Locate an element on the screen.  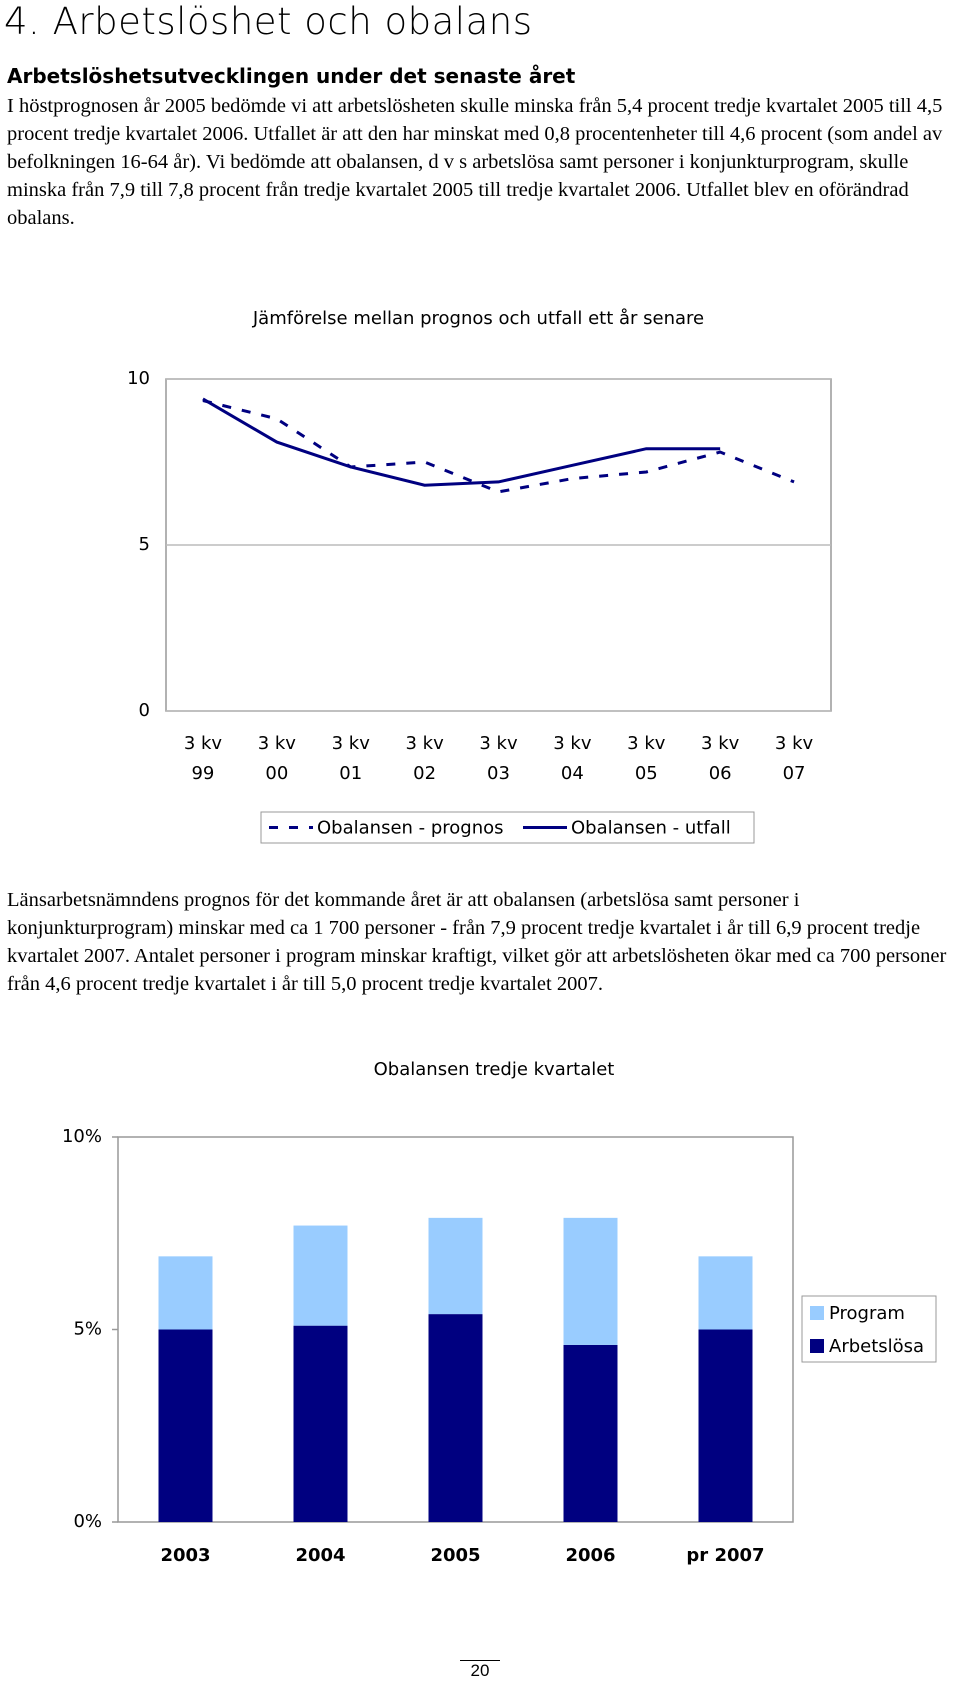
x-tick-label: 3 kv 99 is located at coordinates (203, 758).